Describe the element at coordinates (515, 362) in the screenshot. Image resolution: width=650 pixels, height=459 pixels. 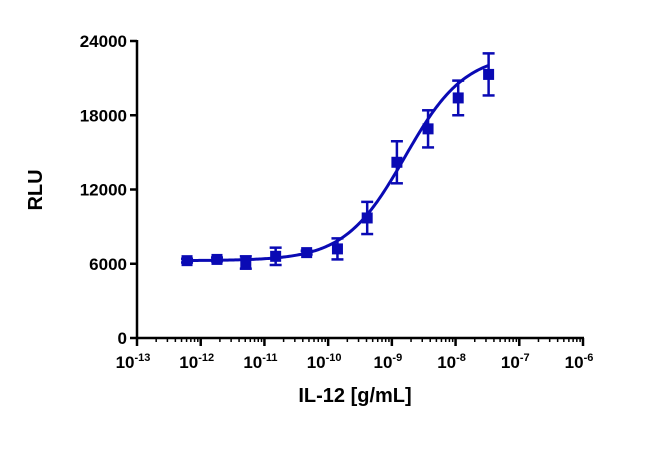
I see `x-tick-label: 10⁻⁷` at that location.